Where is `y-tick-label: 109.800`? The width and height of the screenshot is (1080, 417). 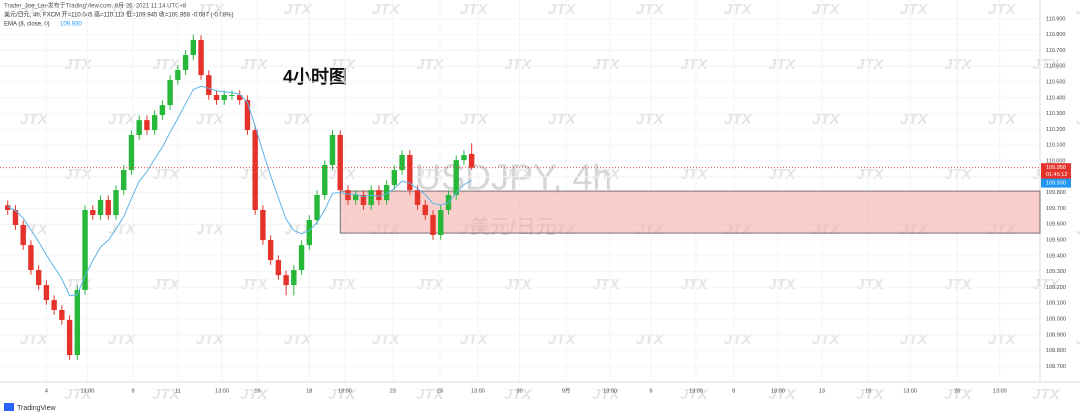 y-tick-label: 109.800 is located at coordinates (1056, 193).